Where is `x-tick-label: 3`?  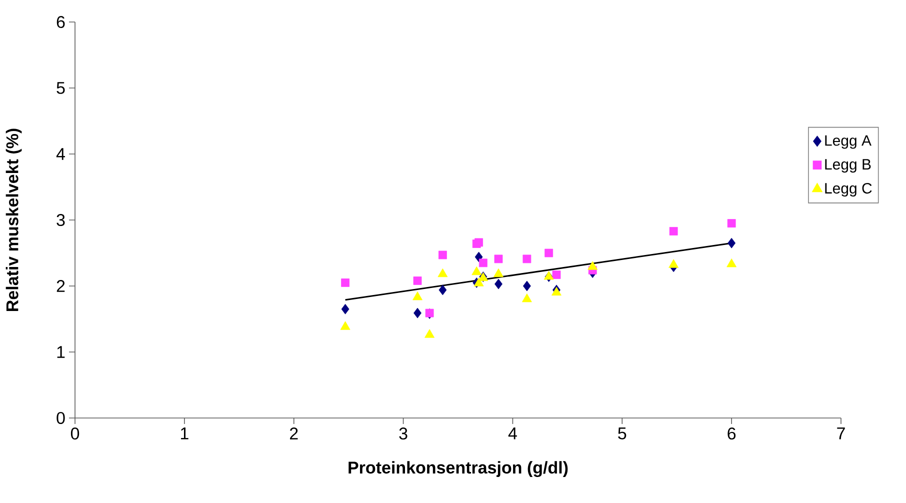
x-tick-label: 3 is located at coordinates (403, 434).